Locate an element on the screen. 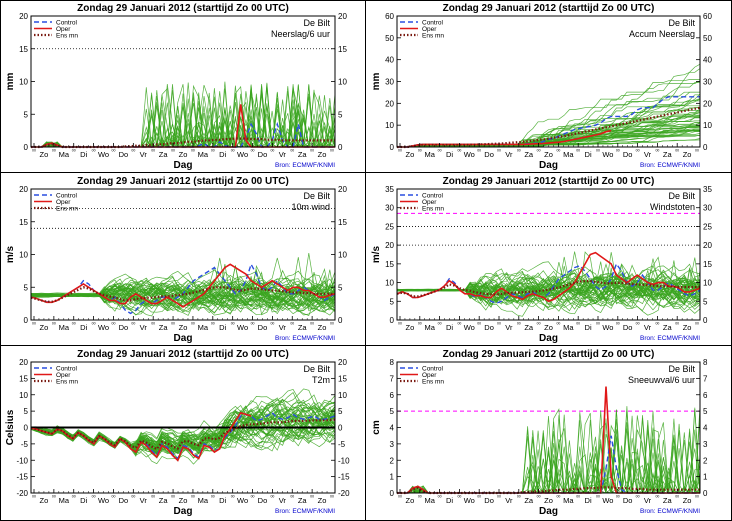 The image size is (732, 521). day-tick-label: Do is located at coordinates (124, 154).